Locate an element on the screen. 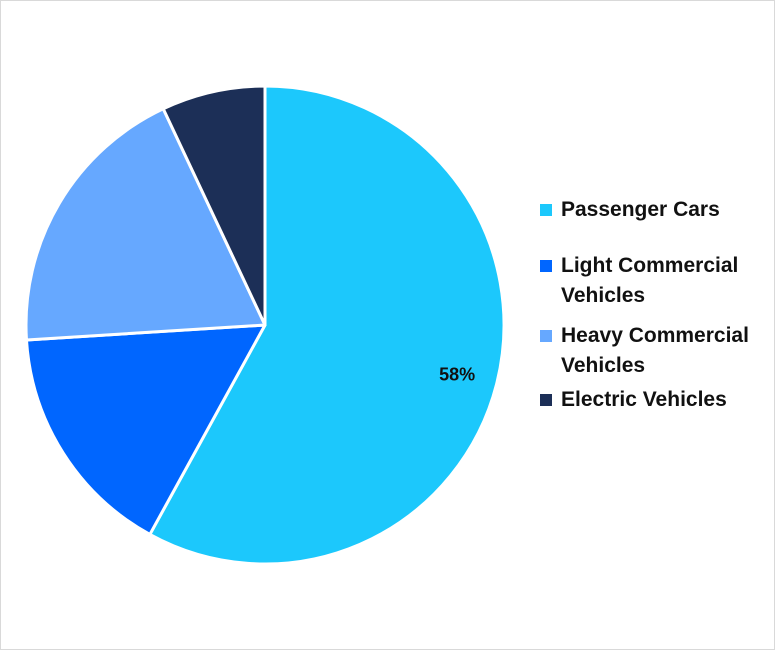  pie-slice-electric-vehicles is located at coordinates (214, 205).